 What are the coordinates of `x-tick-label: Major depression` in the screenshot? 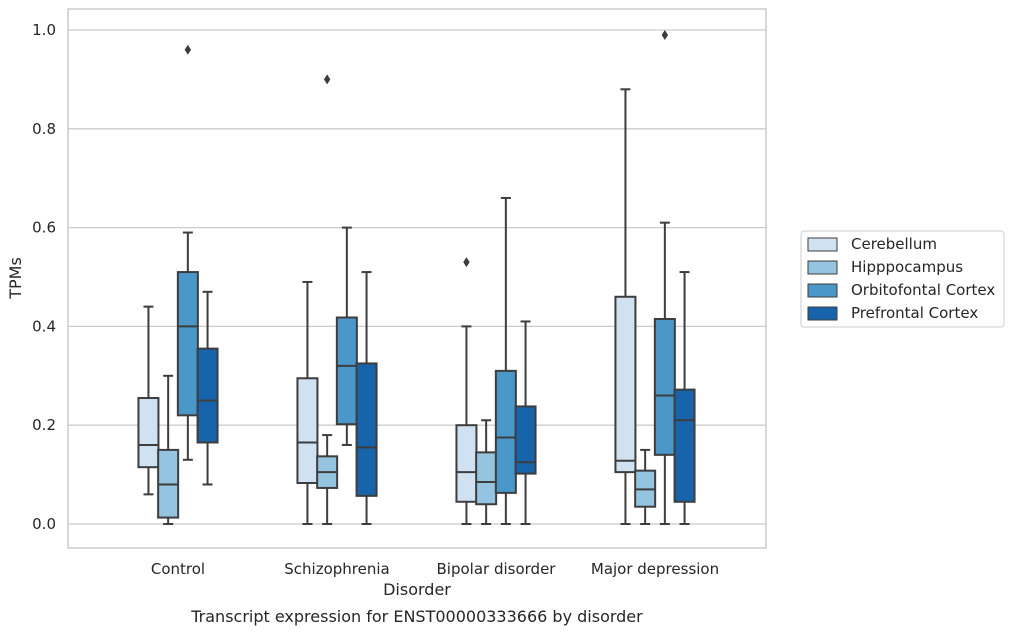 It's located at (655, 569).